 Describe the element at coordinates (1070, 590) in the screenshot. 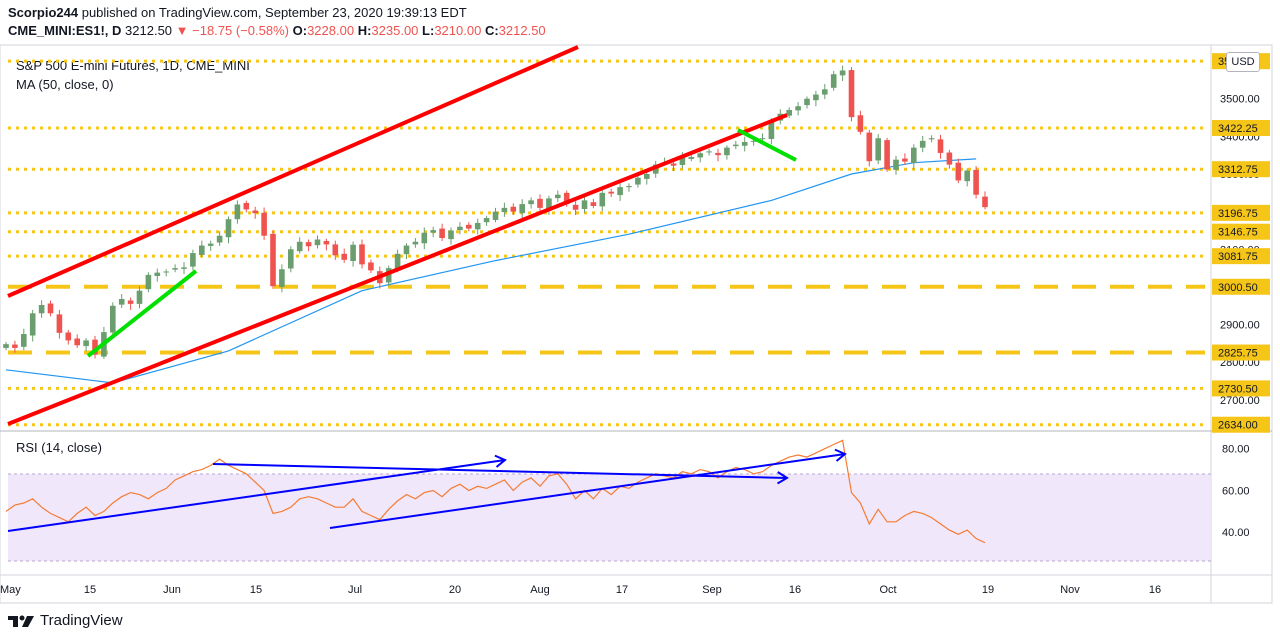

I see `time-tick-label: Nov` at that location.